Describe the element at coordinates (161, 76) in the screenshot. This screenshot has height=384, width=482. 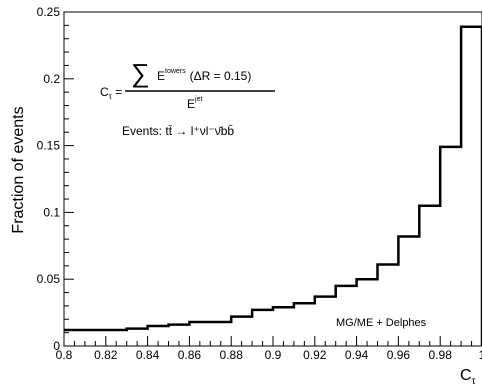
I see `formula-numerator: E` at that location.